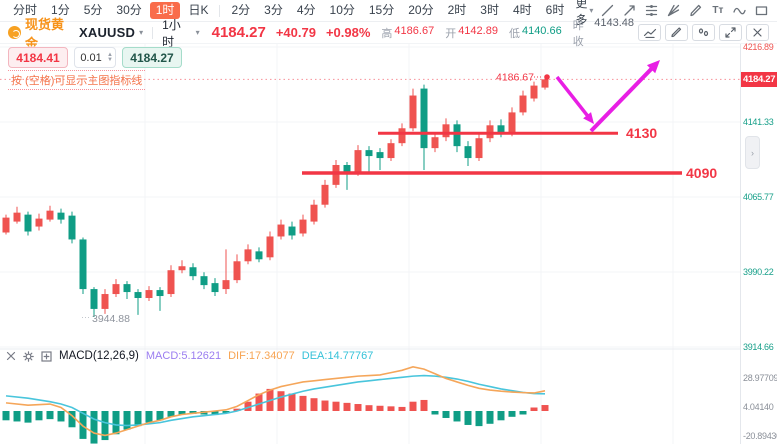 This screenshot has width=777, height=444. Describe the element at coordinates (275, 401) in the screenshot. I see `dif-line` at that location.